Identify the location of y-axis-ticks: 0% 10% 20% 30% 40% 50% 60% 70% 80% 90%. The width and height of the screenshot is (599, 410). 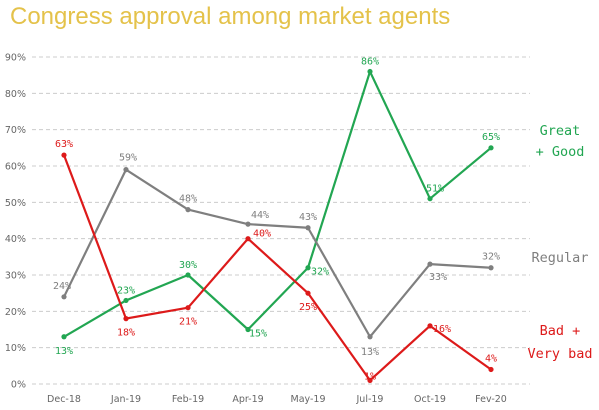
(15, 222).